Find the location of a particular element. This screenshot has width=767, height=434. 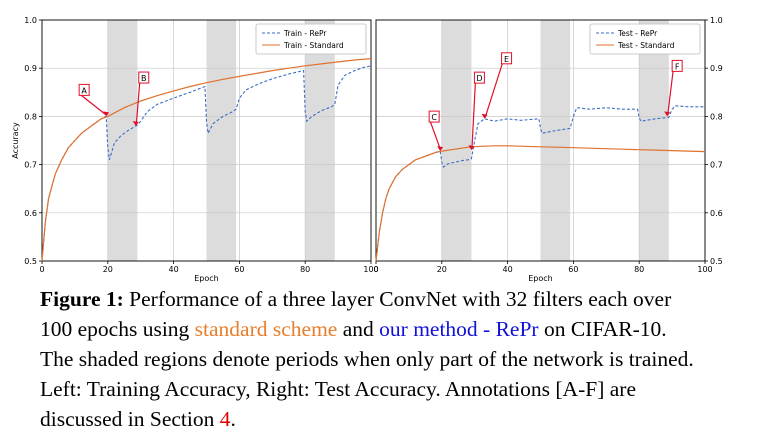

annotation-f: F is located at coordinates (673, 88).